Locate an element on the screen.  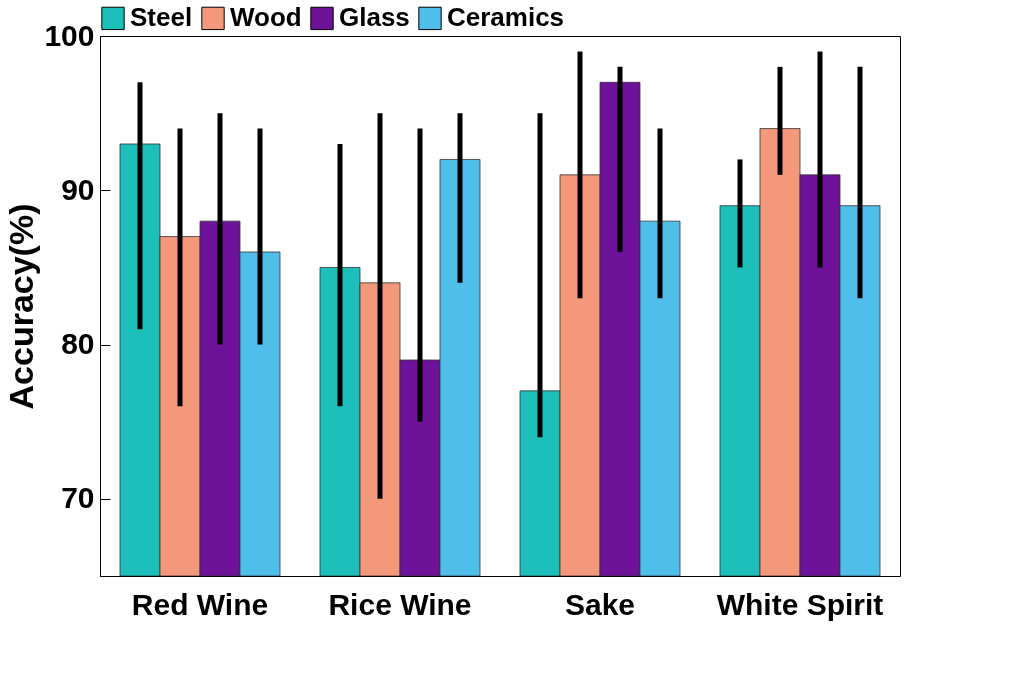
x-tick-label: White Spirit is located at coordinates (800, 604).